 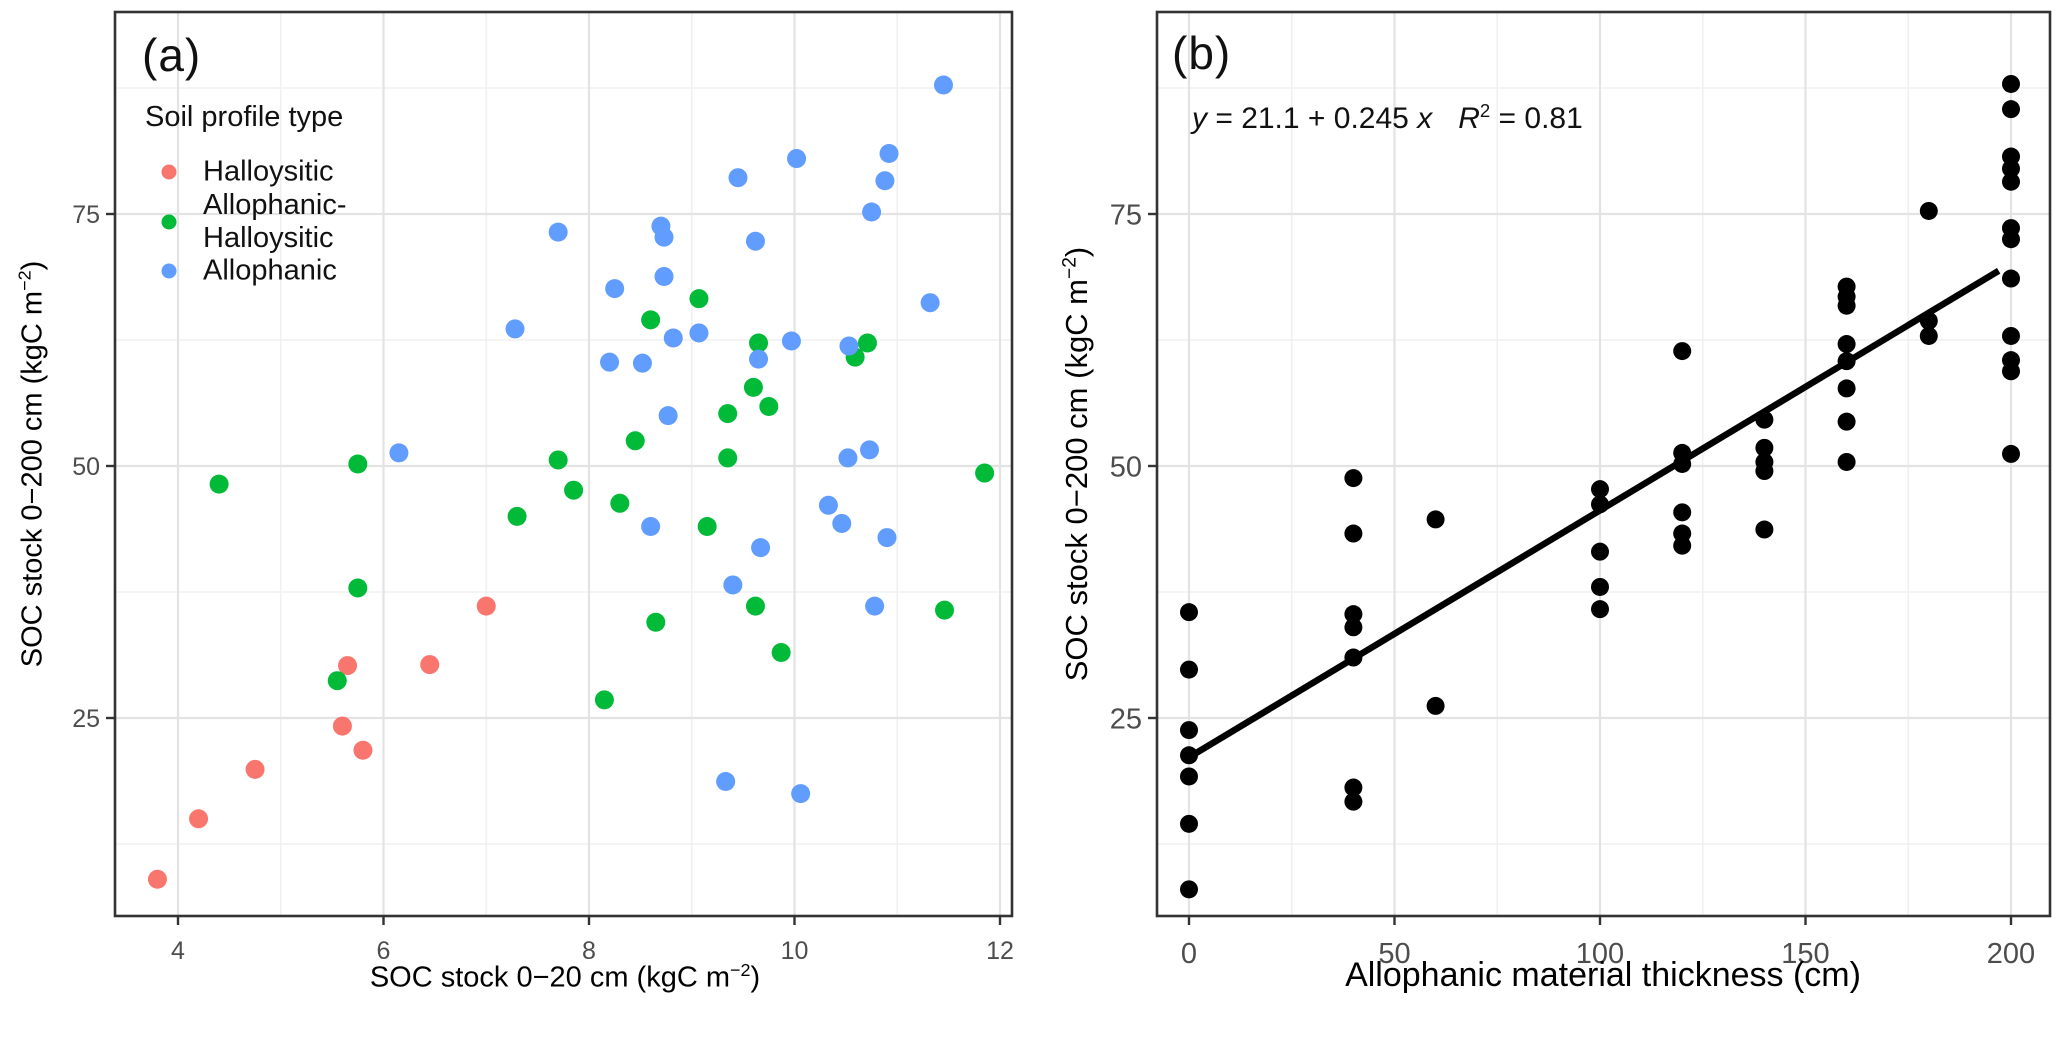 I want to click on panel-b-y-axis-title: SOC stock 0−200 cm (kgC m−2), so click(x=1076, y=464).